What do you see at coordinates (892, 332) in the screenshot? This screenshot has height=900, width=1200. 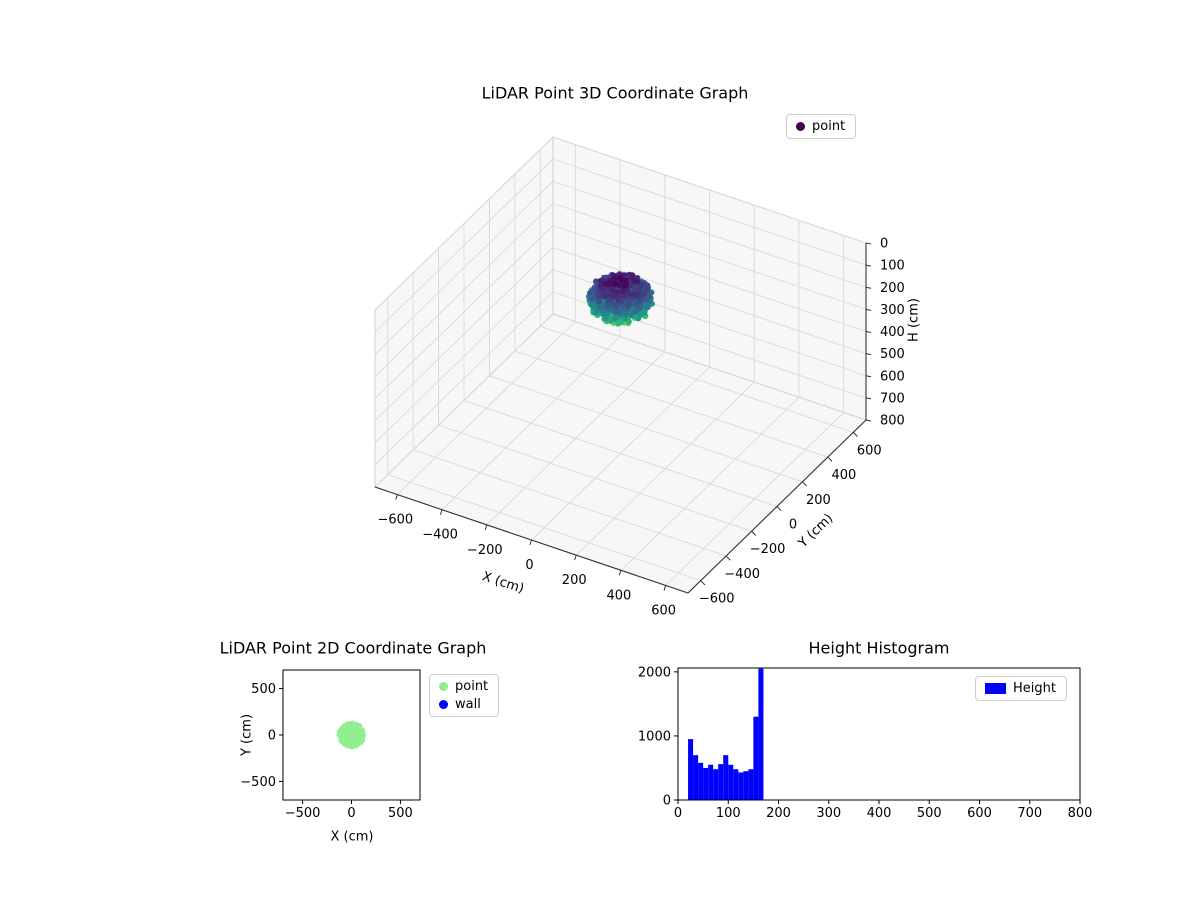 I see `z-tick-label: 400` at bounding box center [892, 332].